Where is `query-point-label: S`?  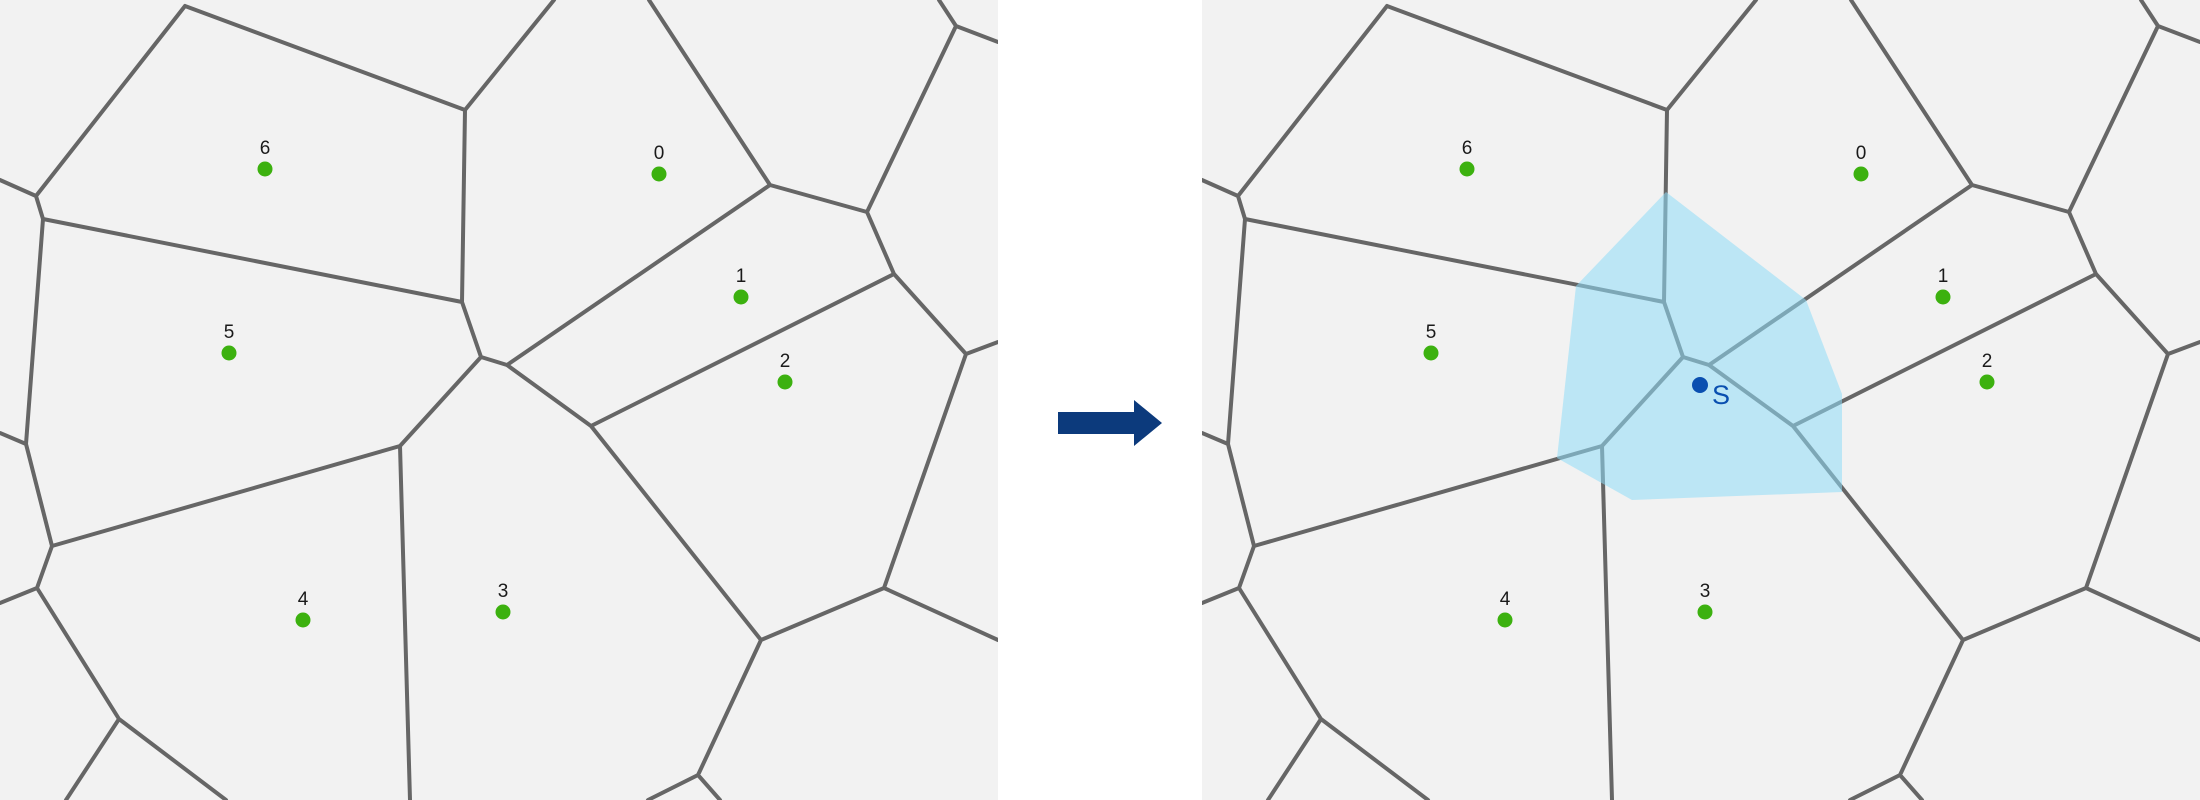 query-point-label: S is located at coordinates (1721, 395).